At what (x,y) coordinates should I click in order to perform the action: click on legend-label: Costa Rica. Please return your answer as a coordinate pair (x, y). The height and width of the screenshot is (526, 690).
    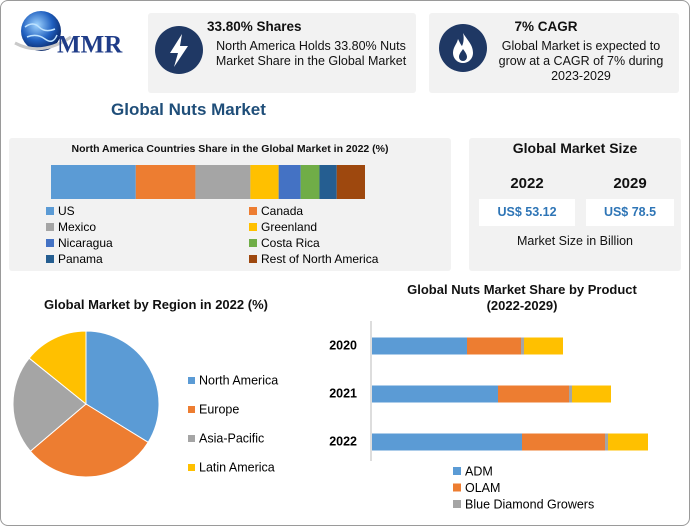
    Looking at the image, I should click on (290, 243).